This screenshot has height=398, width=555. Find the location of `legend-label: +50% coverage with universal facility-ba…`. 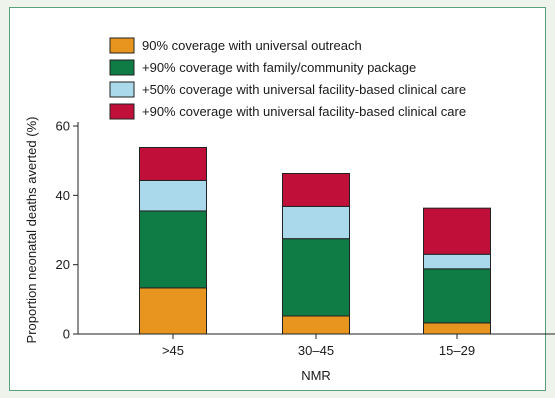

legend-label: +50% coverage with universal facility-ba… is located at coordinates (304, 89).